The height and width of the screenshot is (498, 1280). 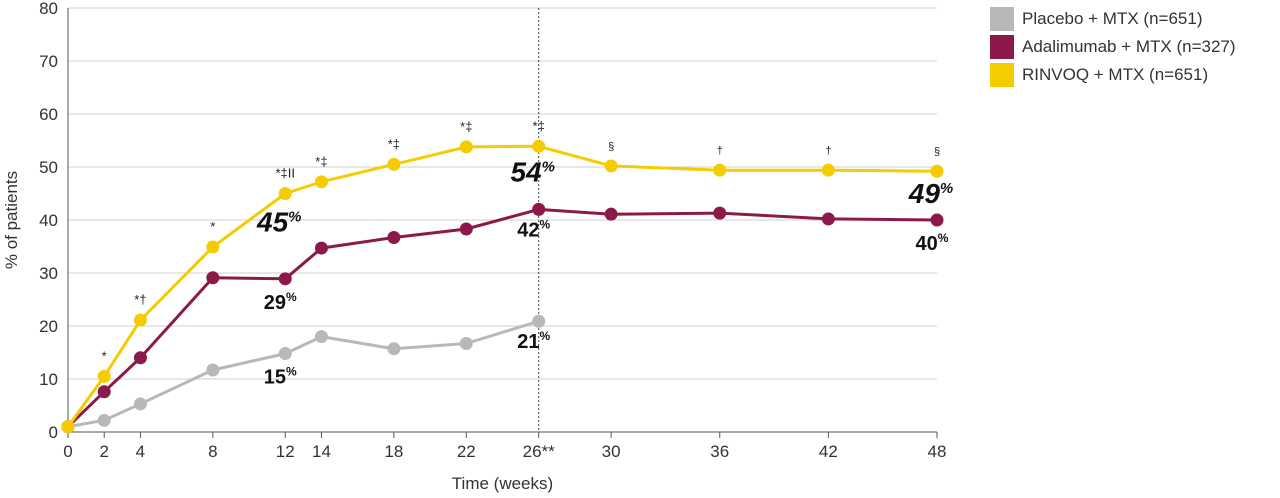 I want to click on y-tick-label: 10, so click(x=48, y=379).